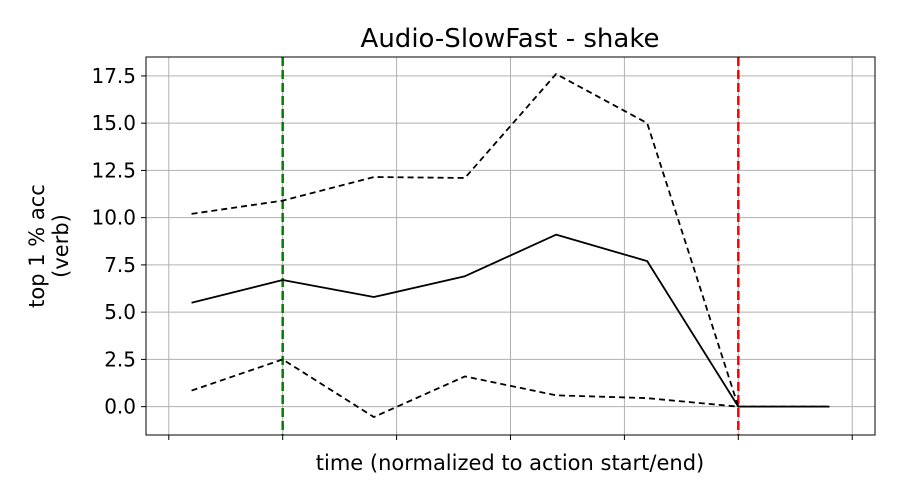 This screenshot has height=500, width=900. Describe the element at coordinates (120, 312) in the screenshot. I see `y-tick-label: 5.0` at that location.